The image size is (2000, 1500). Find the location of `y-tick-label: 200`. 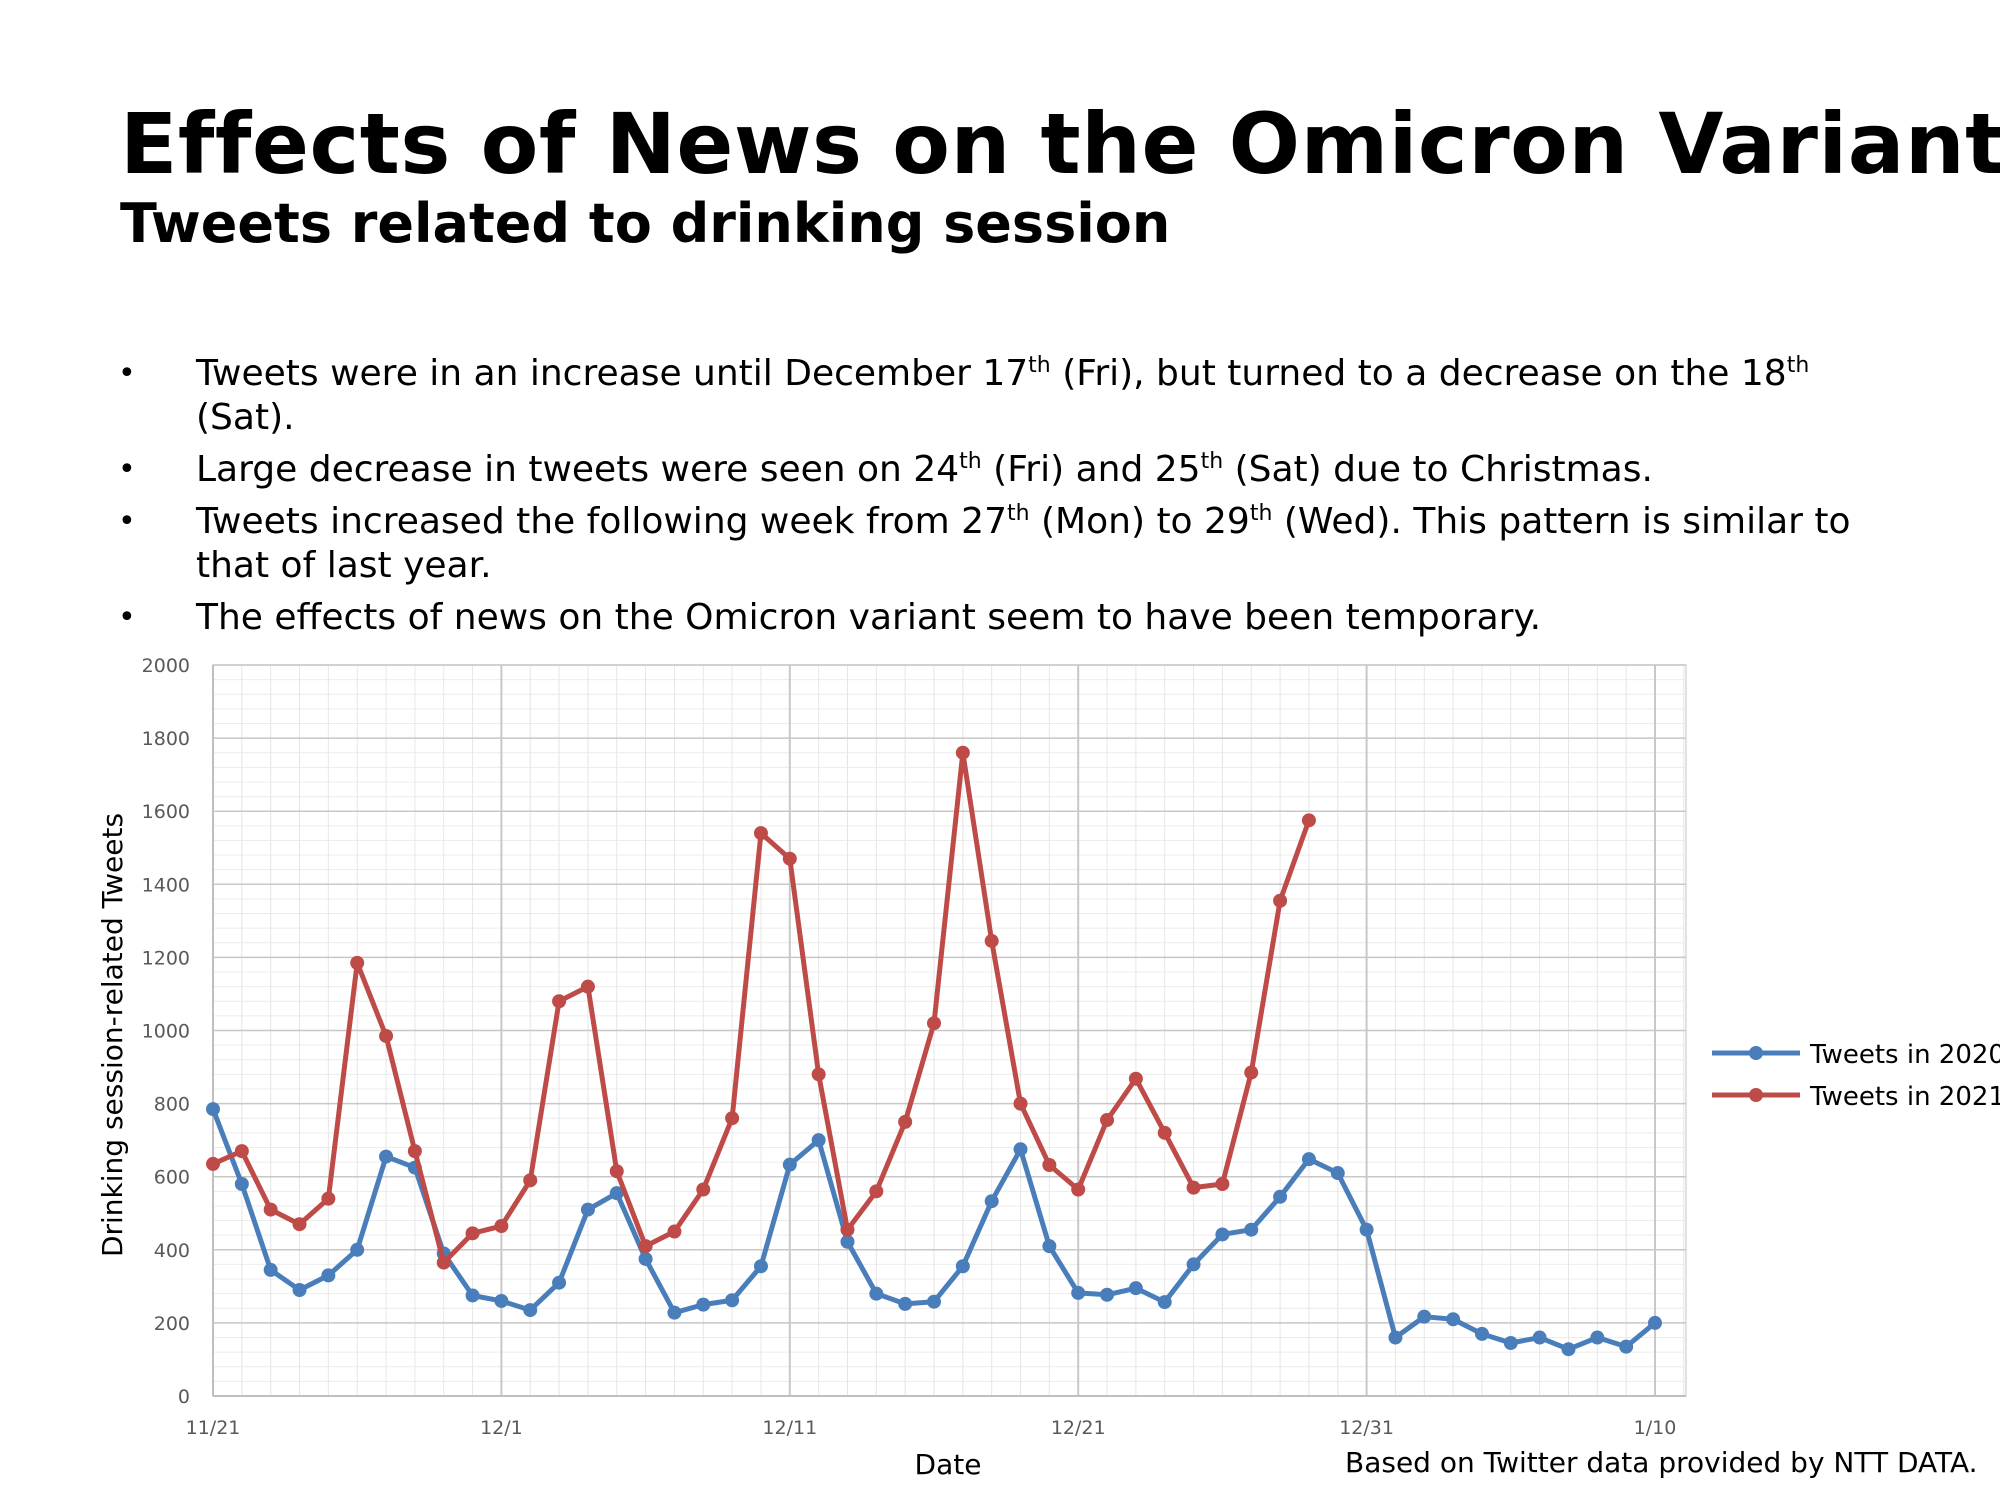

y-tick-label: 200 is located at coordinates (172, 1324).